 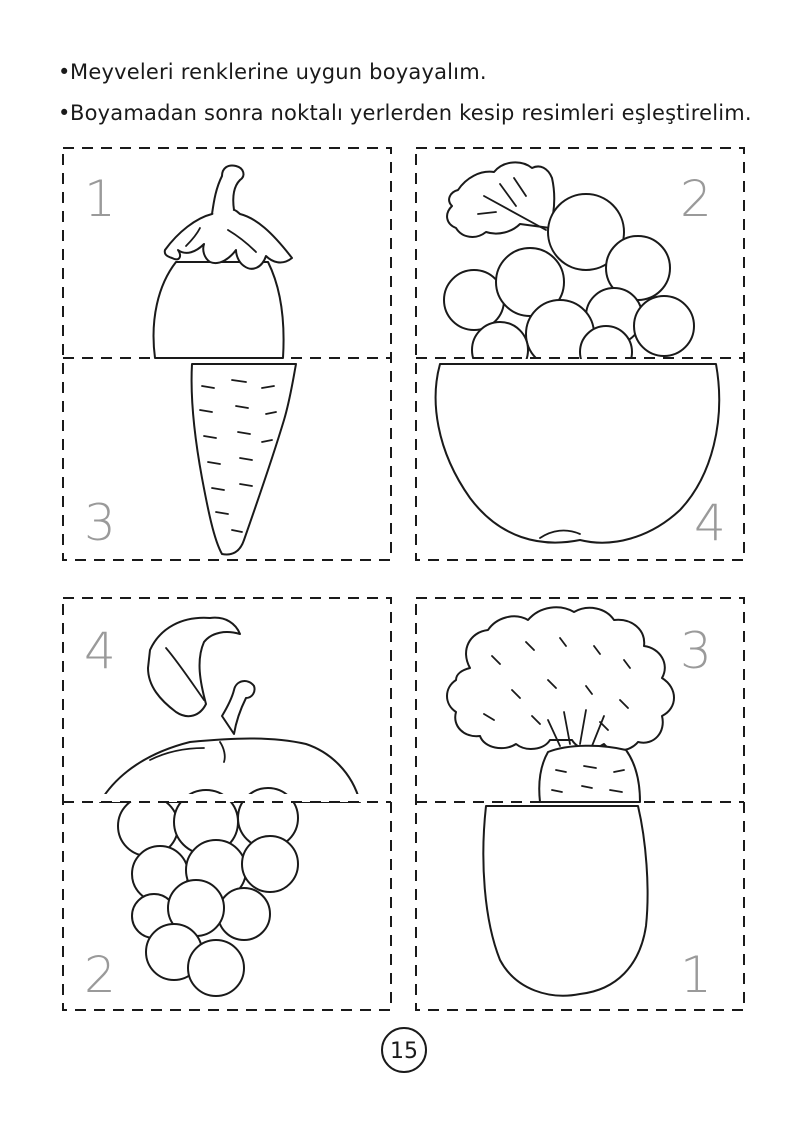 I want to click on carrot-bottom-half-drawing, so click(x=243, y=459).